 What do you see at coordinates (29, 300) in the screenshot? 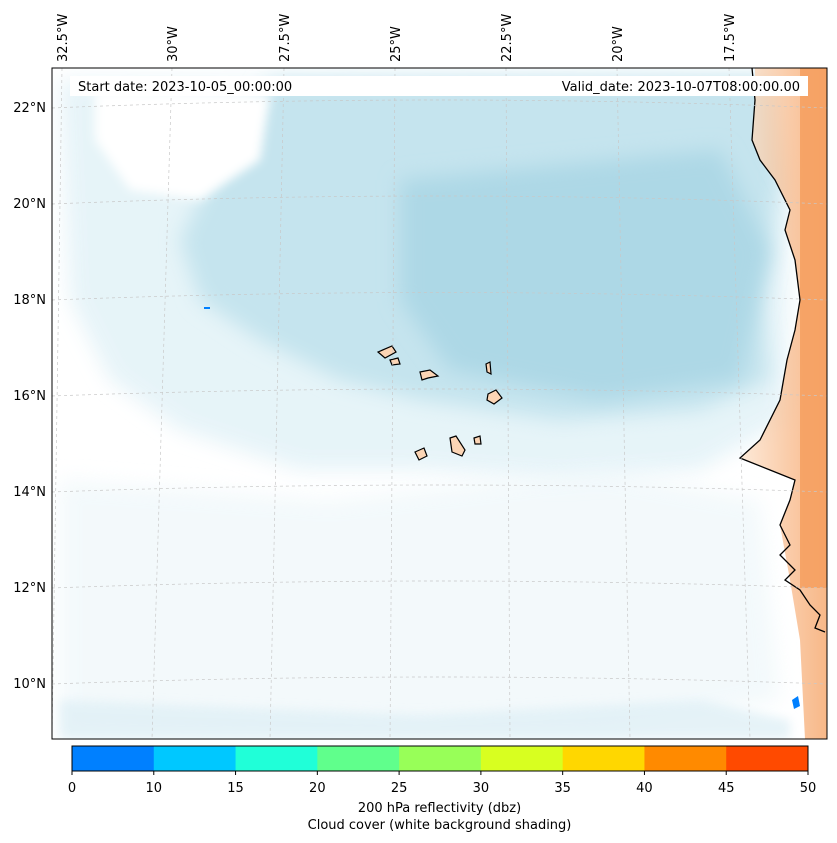
I see `lat-label: 18°N` at bounding box center [29, 300].